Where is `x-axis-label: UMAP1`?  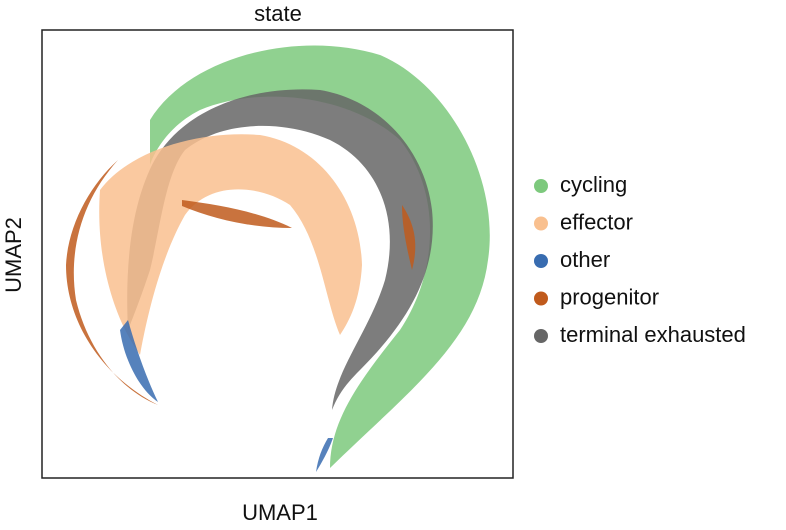 x-axis-label: UMAP1 is located at coordinates (280, 512).